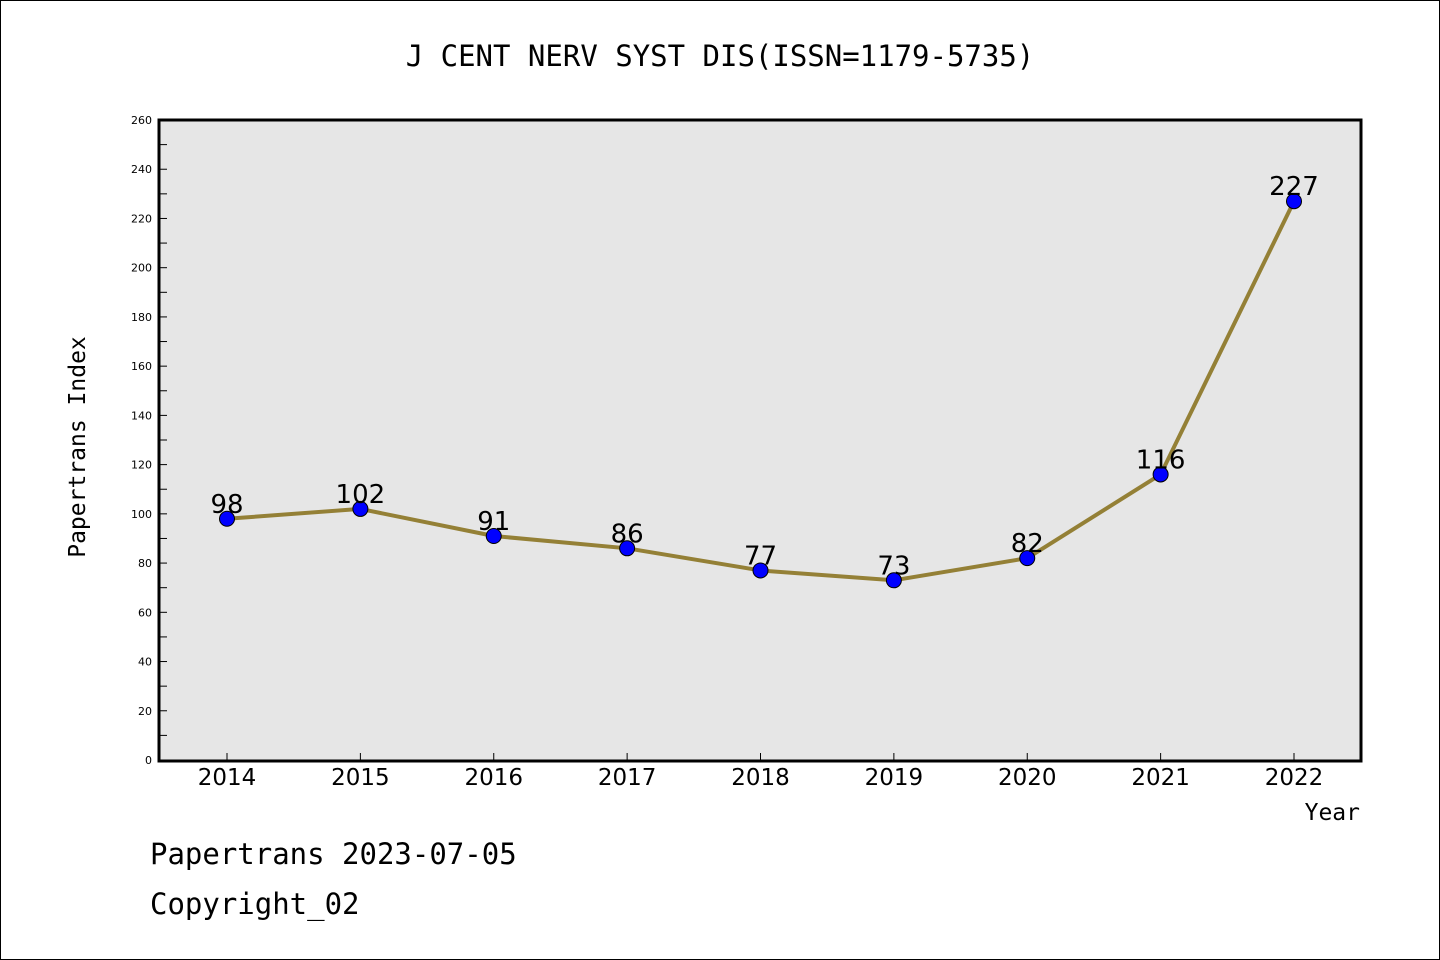 Image resolution: width=1440 pixels, height=960 pixels. Describe the element at coordinates (149, 440) in the screenshot. I see `y-axis: 0 20 40 60 80 100 120 140 160 180 200 220 240 260` at that location.